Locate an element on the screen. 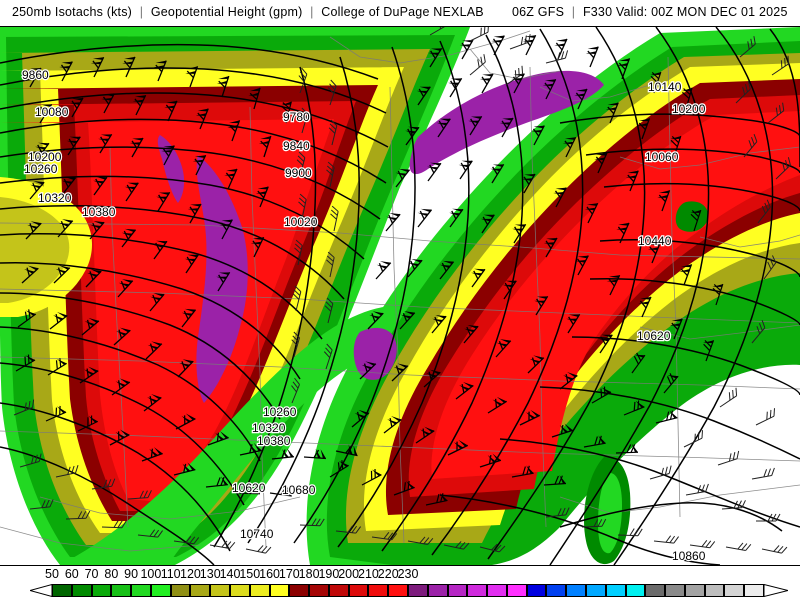 The image size is (800, 602). colorbar-tick-200: 200 is located at coordinates (349, 574).